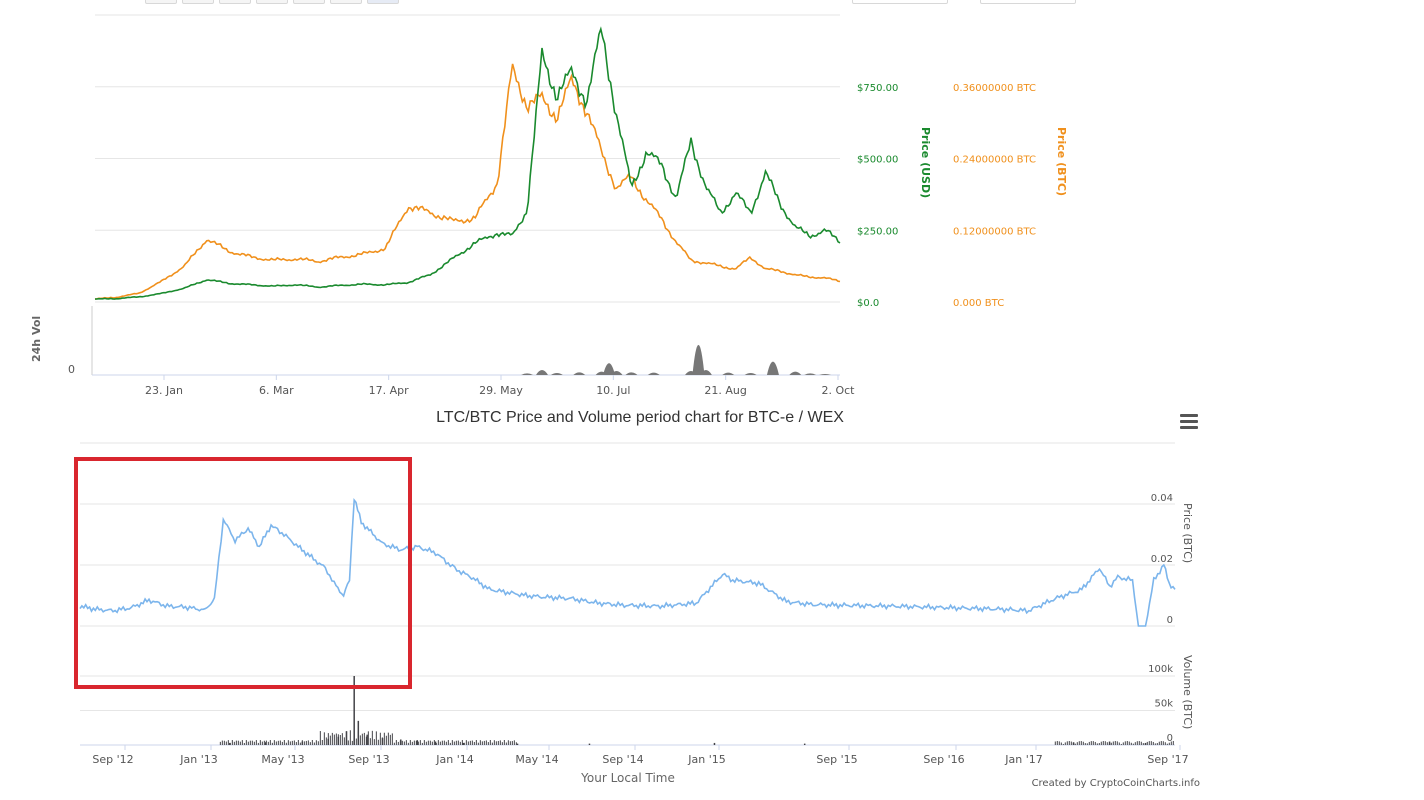 The height and width of the screenshot is (800, 1424). I want to click on x-tick-label: Sep '16, so click(943, 759).